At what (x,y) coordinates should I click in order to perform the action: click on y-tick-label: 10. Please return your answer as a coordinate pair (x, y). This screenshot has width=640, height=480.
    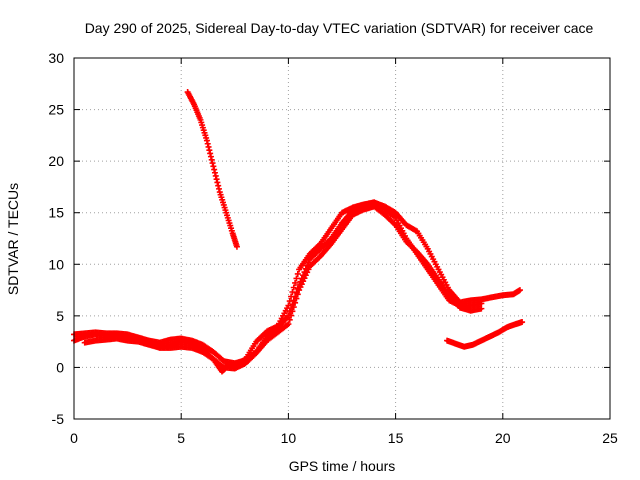
    Looking at the image, I should click on (56, 264).